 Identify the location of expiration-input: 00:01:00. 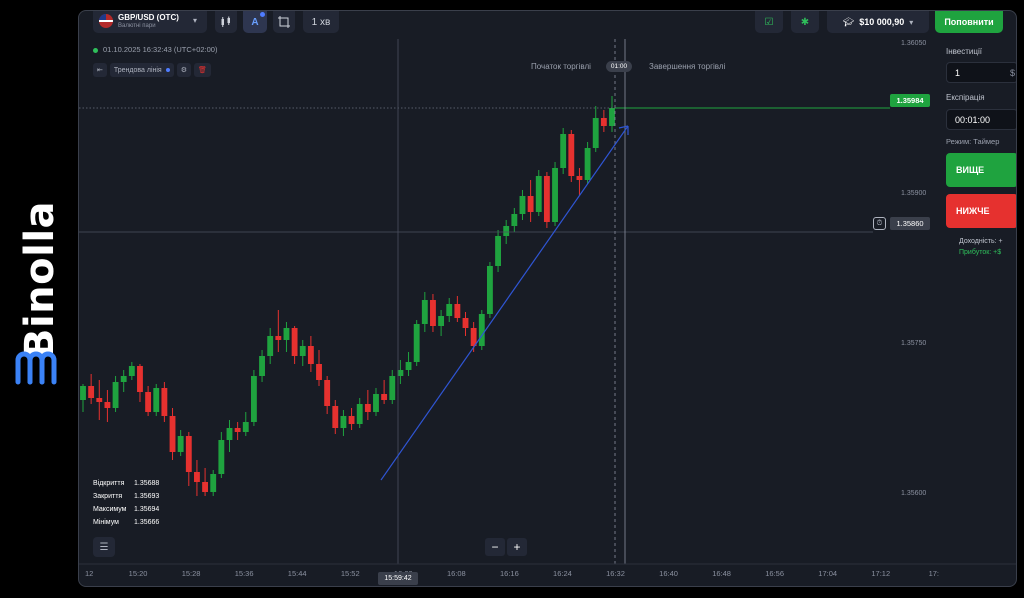
(981, 119).